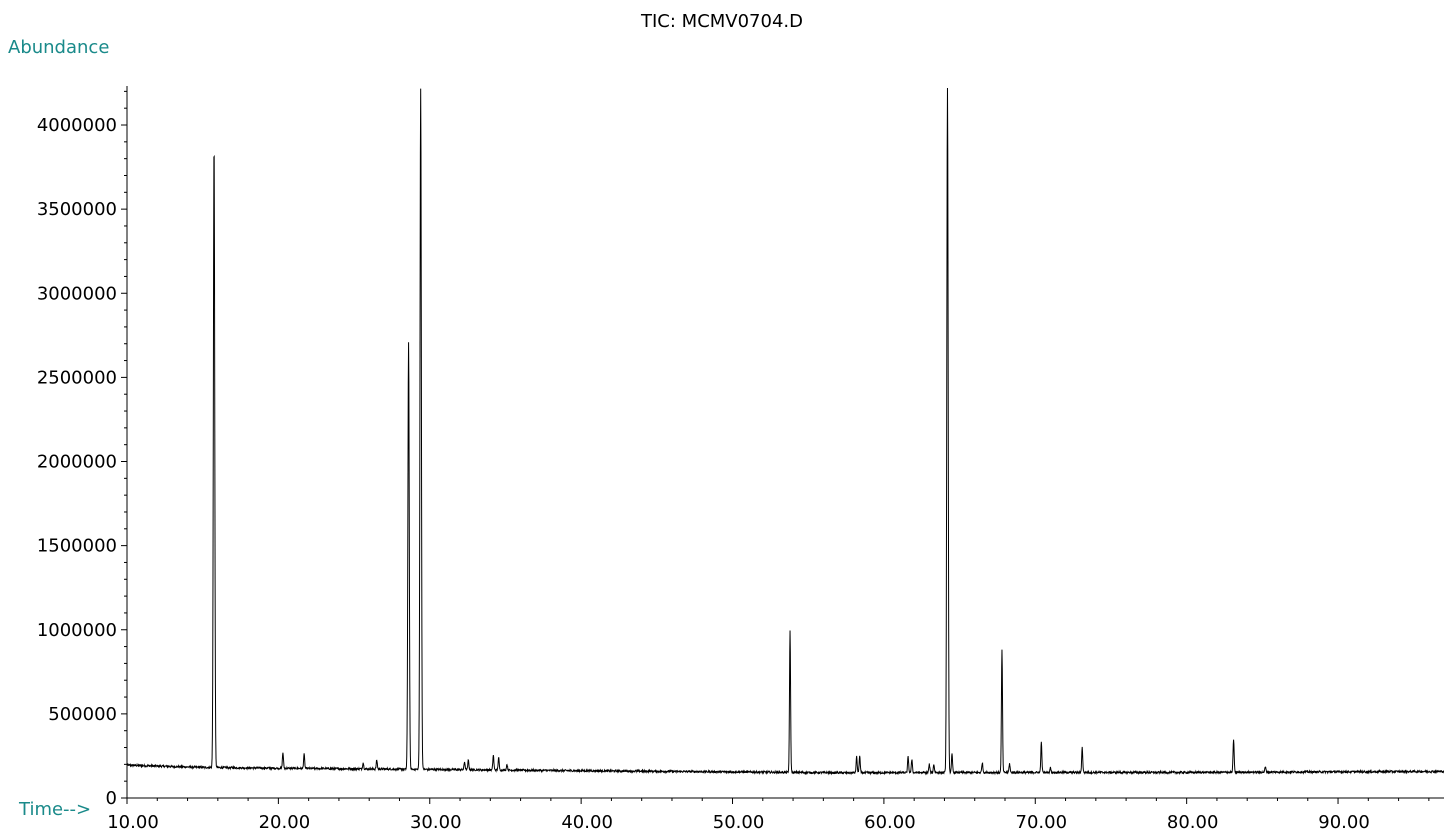 This screenshot has width=1444, height=834. I want to click on y-tick-label: 4000000, so click(77, 125).